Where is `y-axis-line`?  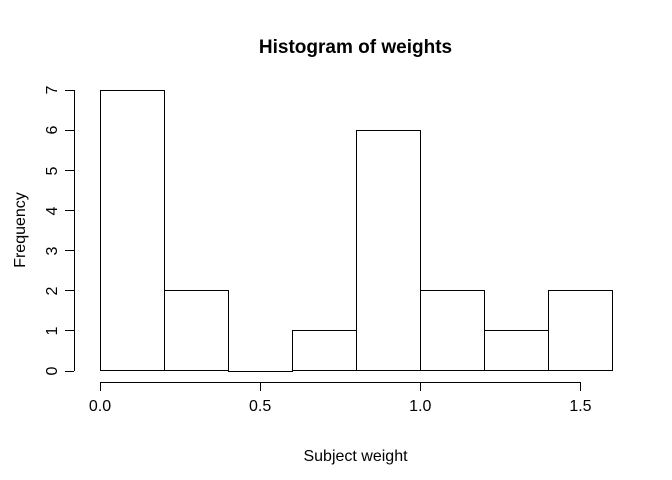 y-axis-line is located at coordinates (74, 230).